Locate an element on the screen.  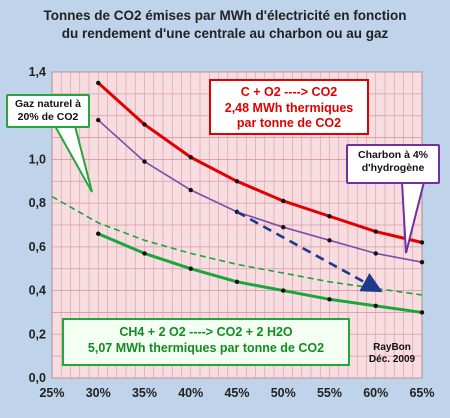
charbon-callout: Charbon à 4% d'hydrogène is located at coordinates (393, 164).